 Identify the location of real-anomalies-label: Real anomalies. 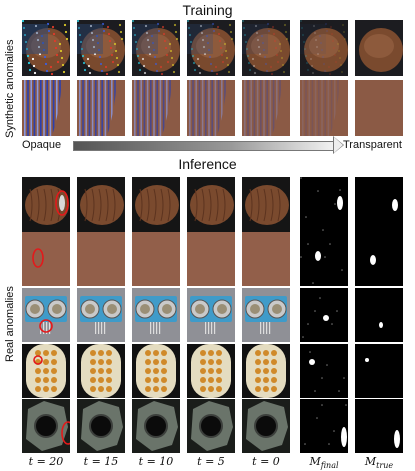
(10, 324).